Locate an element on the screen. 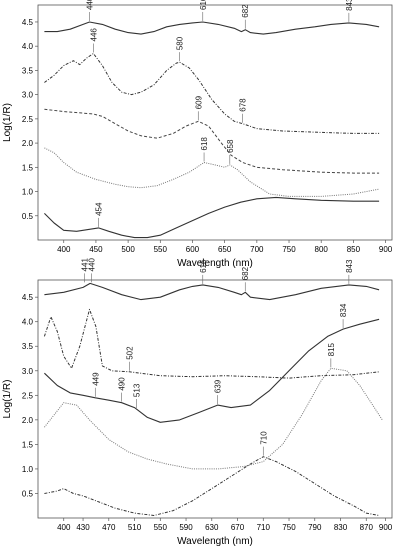  x-tick-label: 600 is located at coordinates (193, 249).